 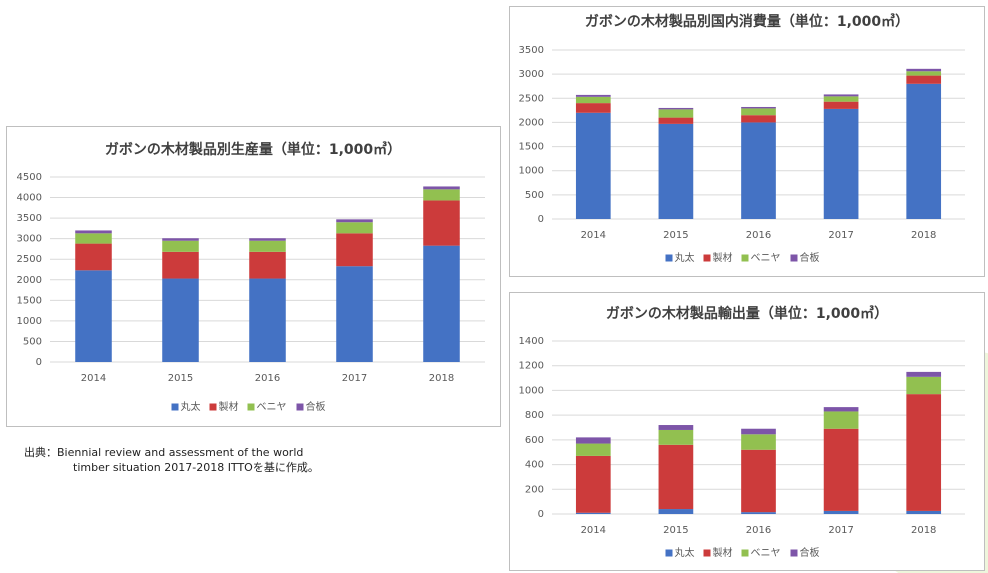 What do you see at coordinates (534, 440) in the screenshot?
I see `y-tick-label: 600` at bounding box center [534, 440].